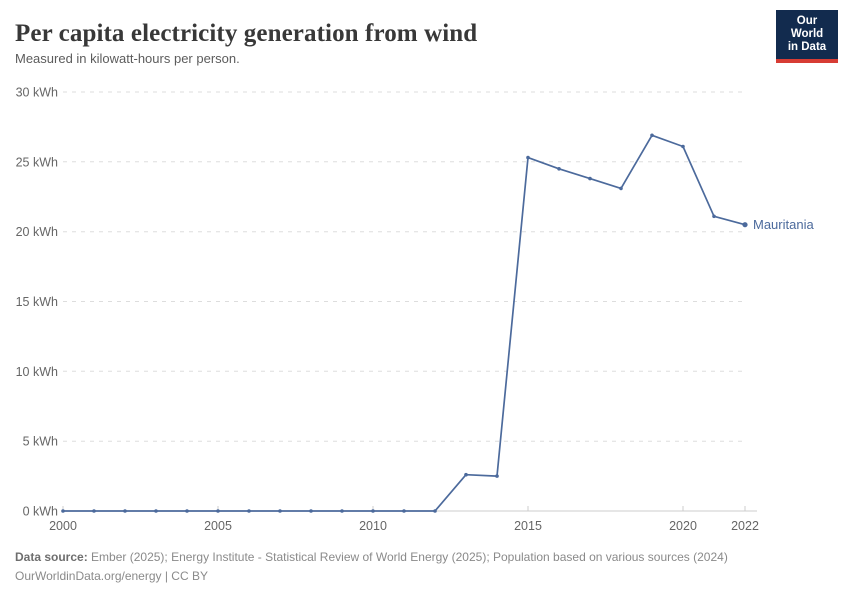 This screenshot has height=600, width=850. What do you see at coordinates (683, 526) in the screenshot?
I see `x-tick-label: 2020` at bounding box center [683, 526].